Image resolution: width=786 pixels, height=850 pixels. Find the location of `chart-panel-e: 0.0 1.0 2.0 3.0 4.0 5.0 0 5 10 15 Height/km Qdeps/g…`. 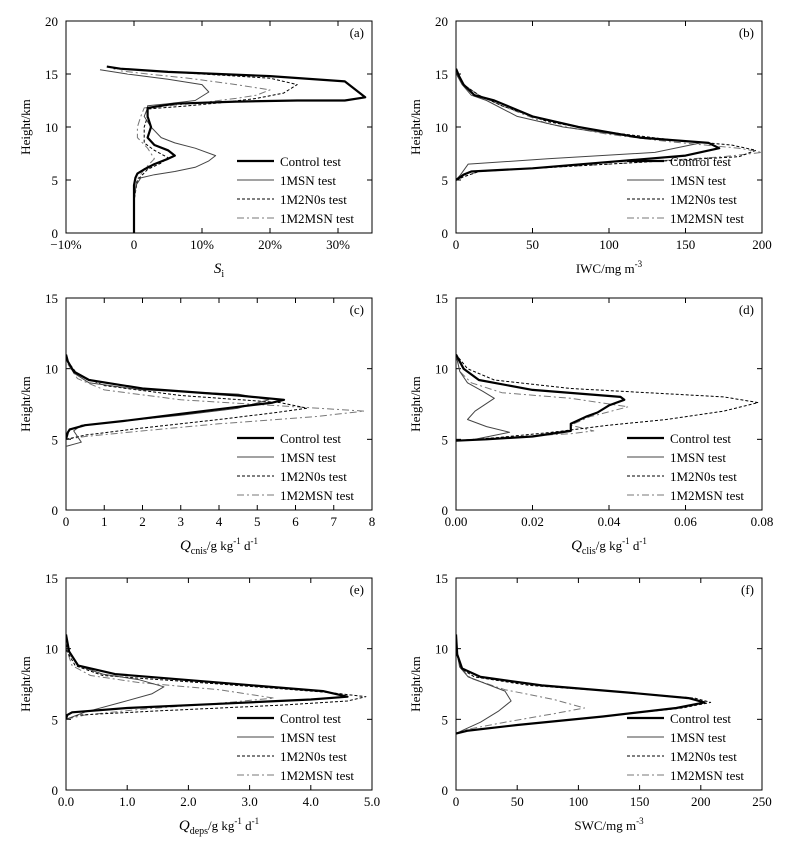

chart-panel-e: 0.0 1.0 2.0 3.0 4.0 5.0 0 5 10 15 Height/km Qdeps/g… is located at coordinates (199, 704).